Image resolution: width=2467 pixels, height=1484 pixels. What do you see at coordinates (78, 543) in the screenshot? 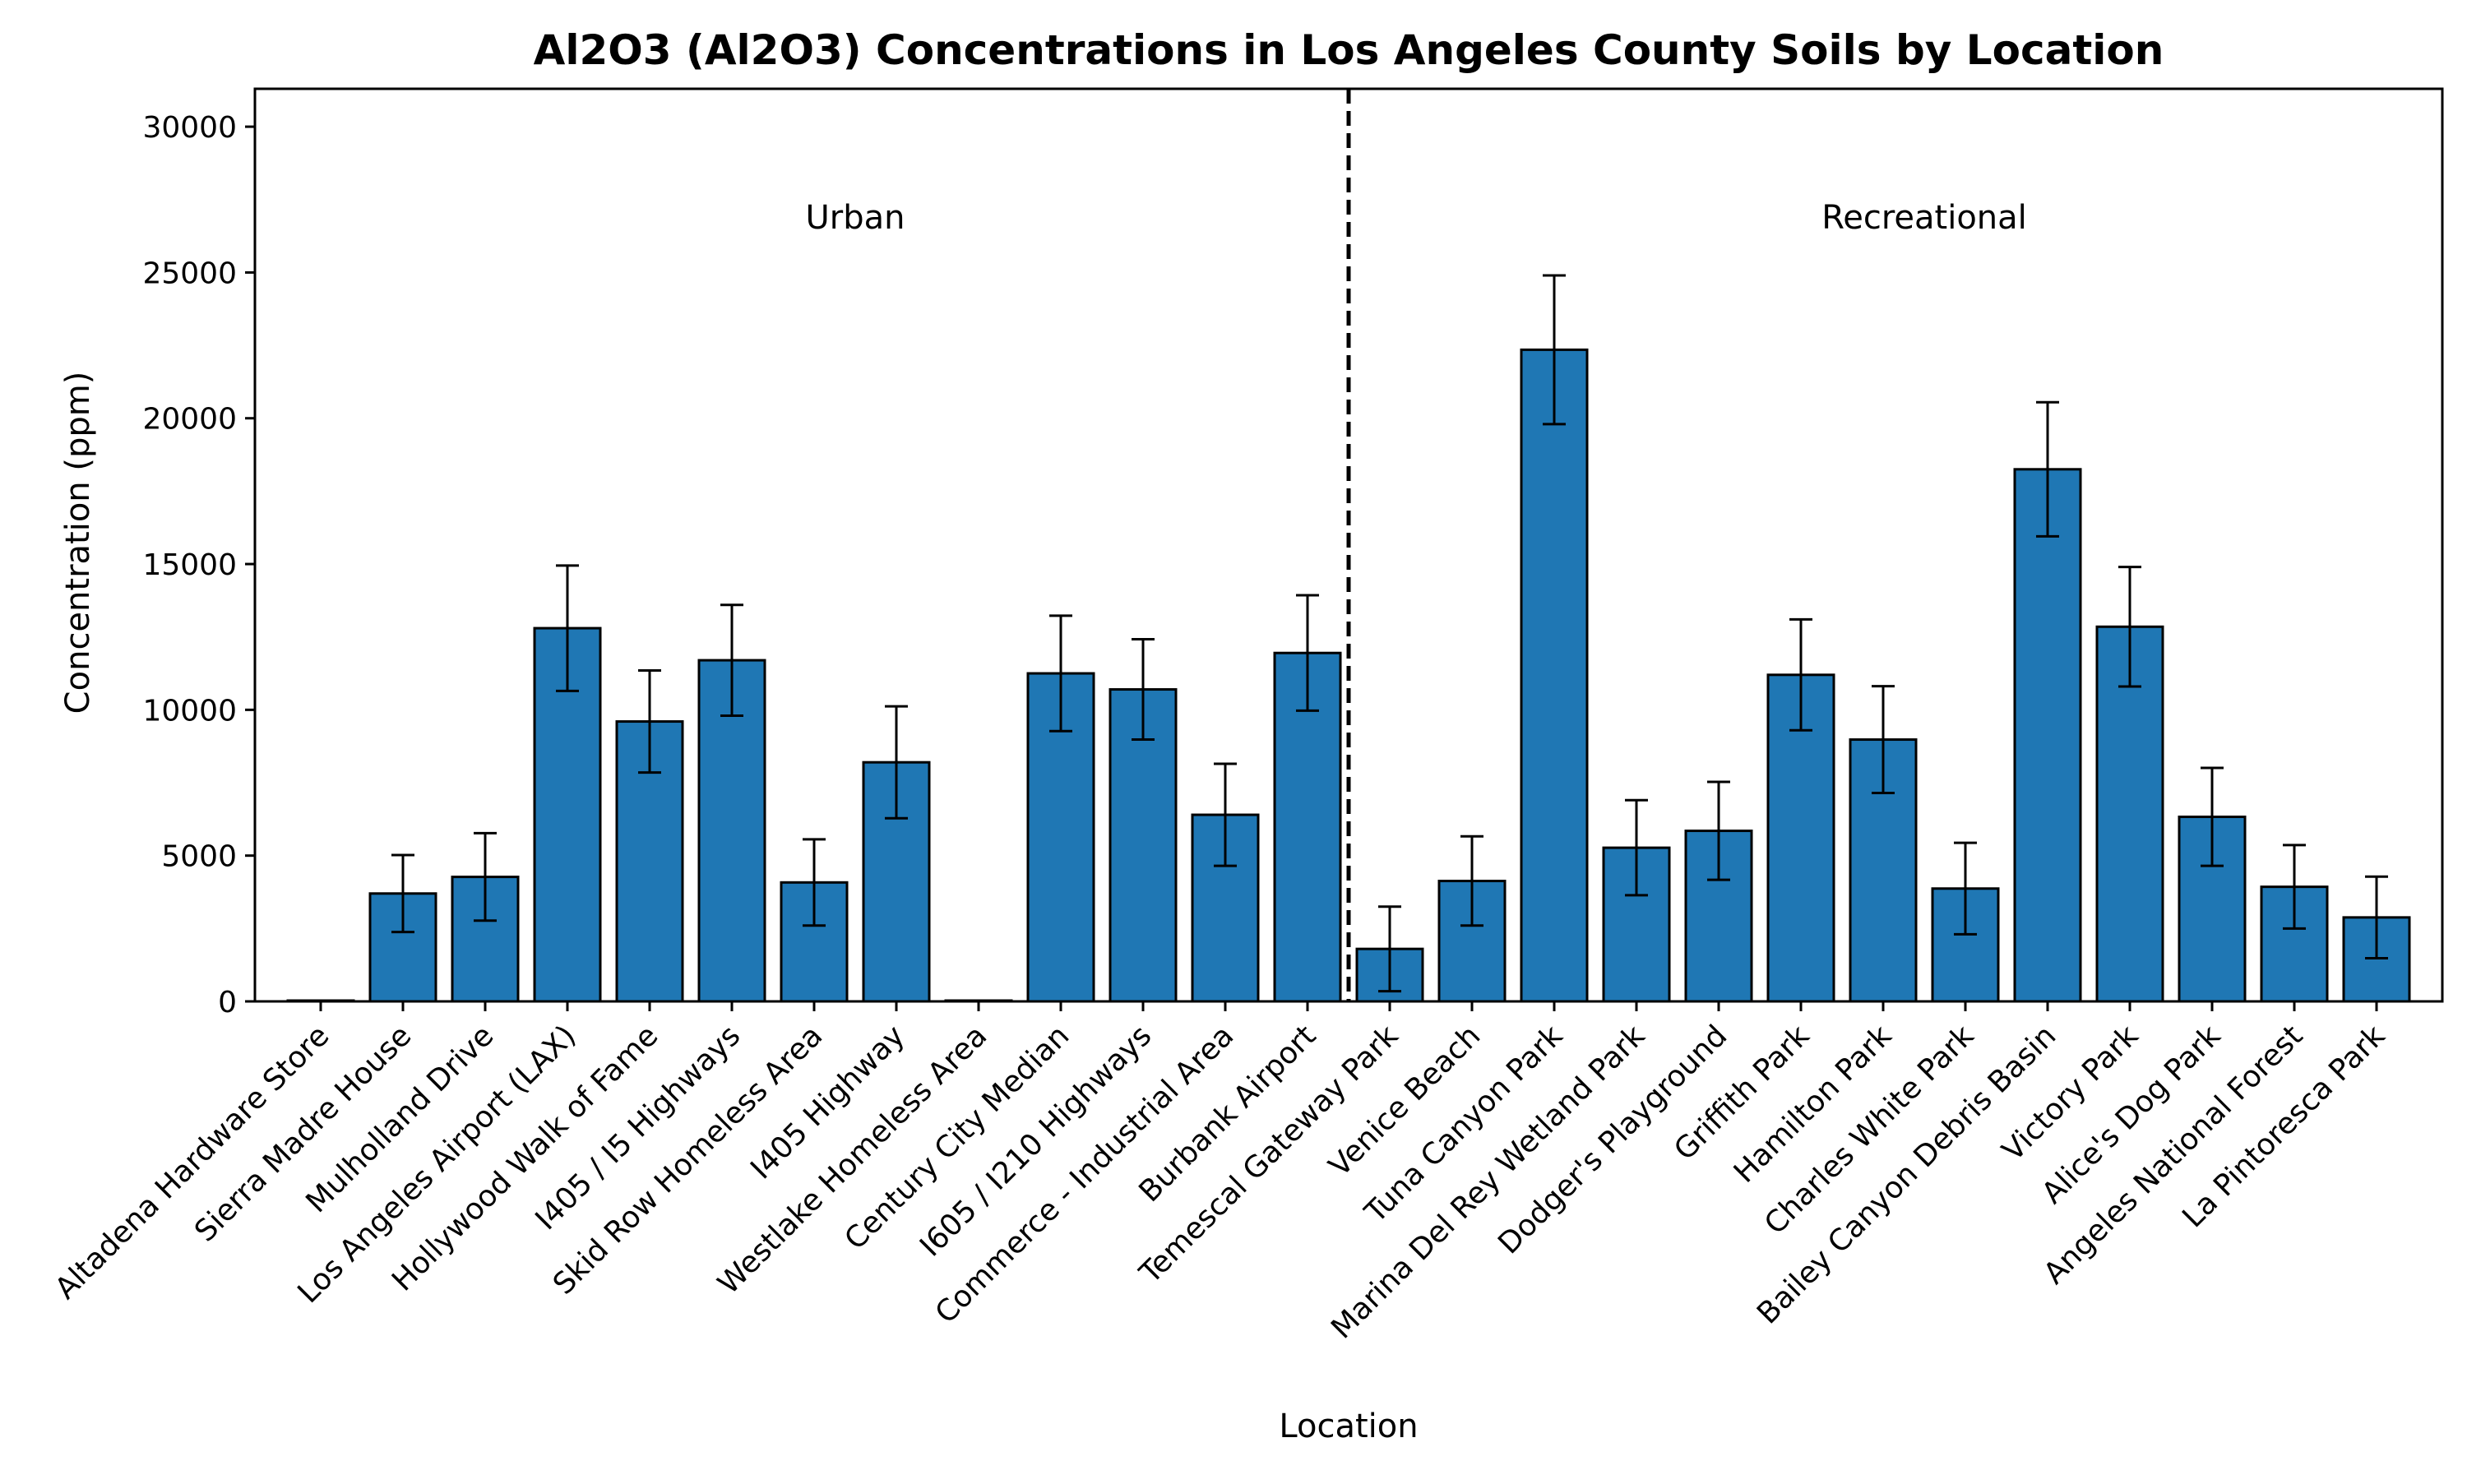
I see `y-axis-label: Concentration (ppm)` at bounding box center [78, 543].